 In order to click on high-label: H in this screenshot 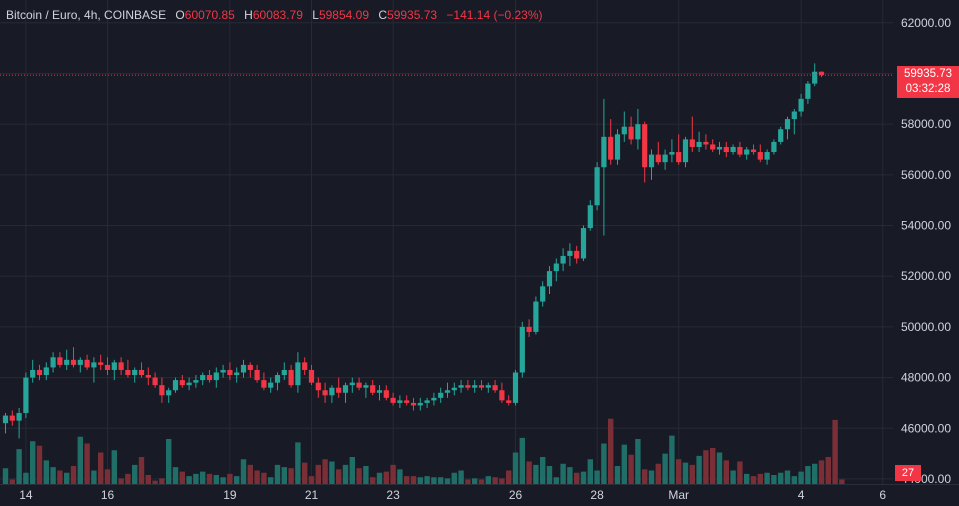, I will do `click(248, 15)`.